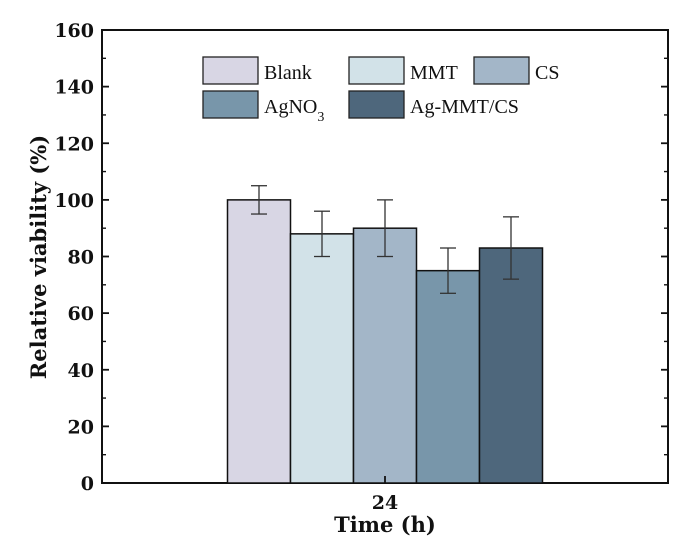  Describe the element at coordinates (288, 73) in the screenshot. I see `legend-label-blank: Blank` at that location.